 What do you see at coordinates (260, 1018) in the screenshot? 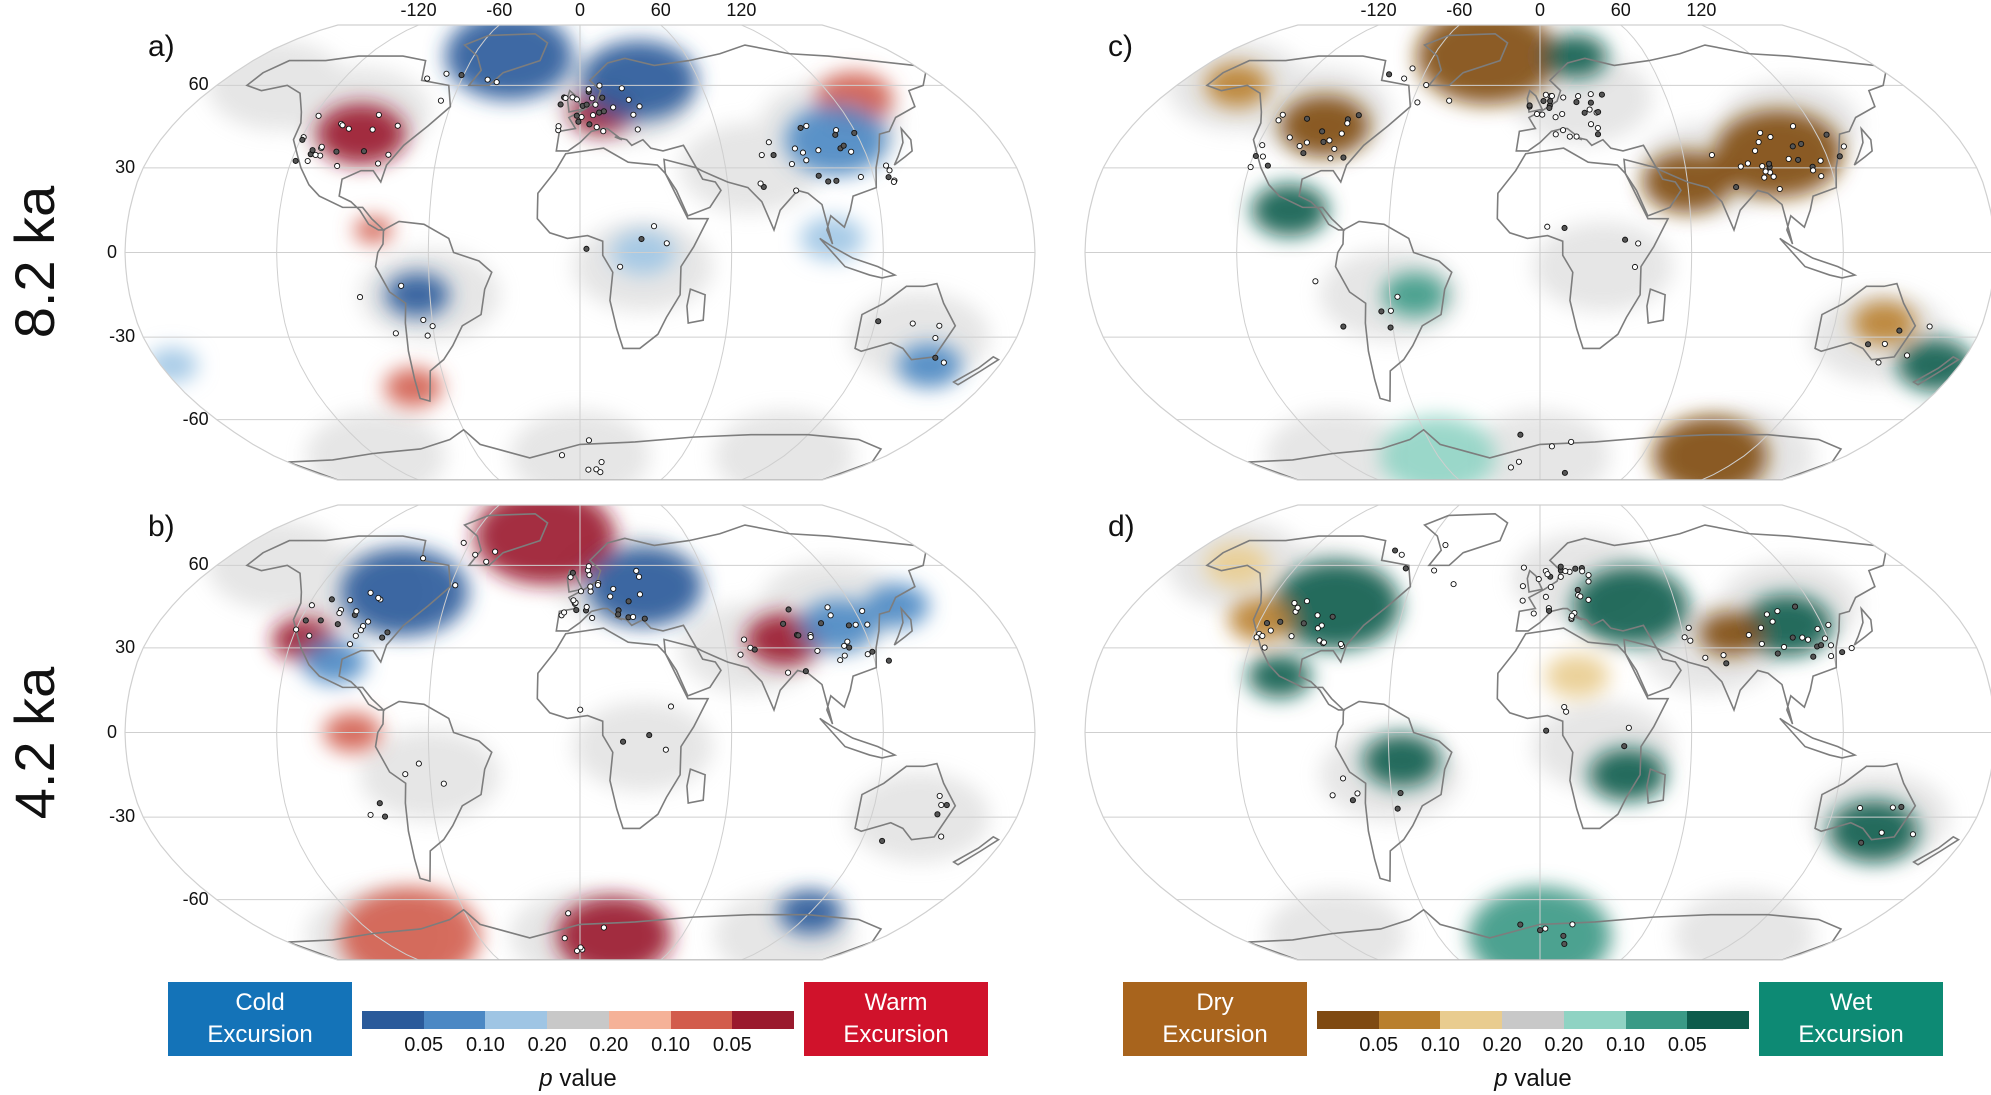
I see `cold-excursion-label: Cold Excursion` at bounding box center [260, 1018].